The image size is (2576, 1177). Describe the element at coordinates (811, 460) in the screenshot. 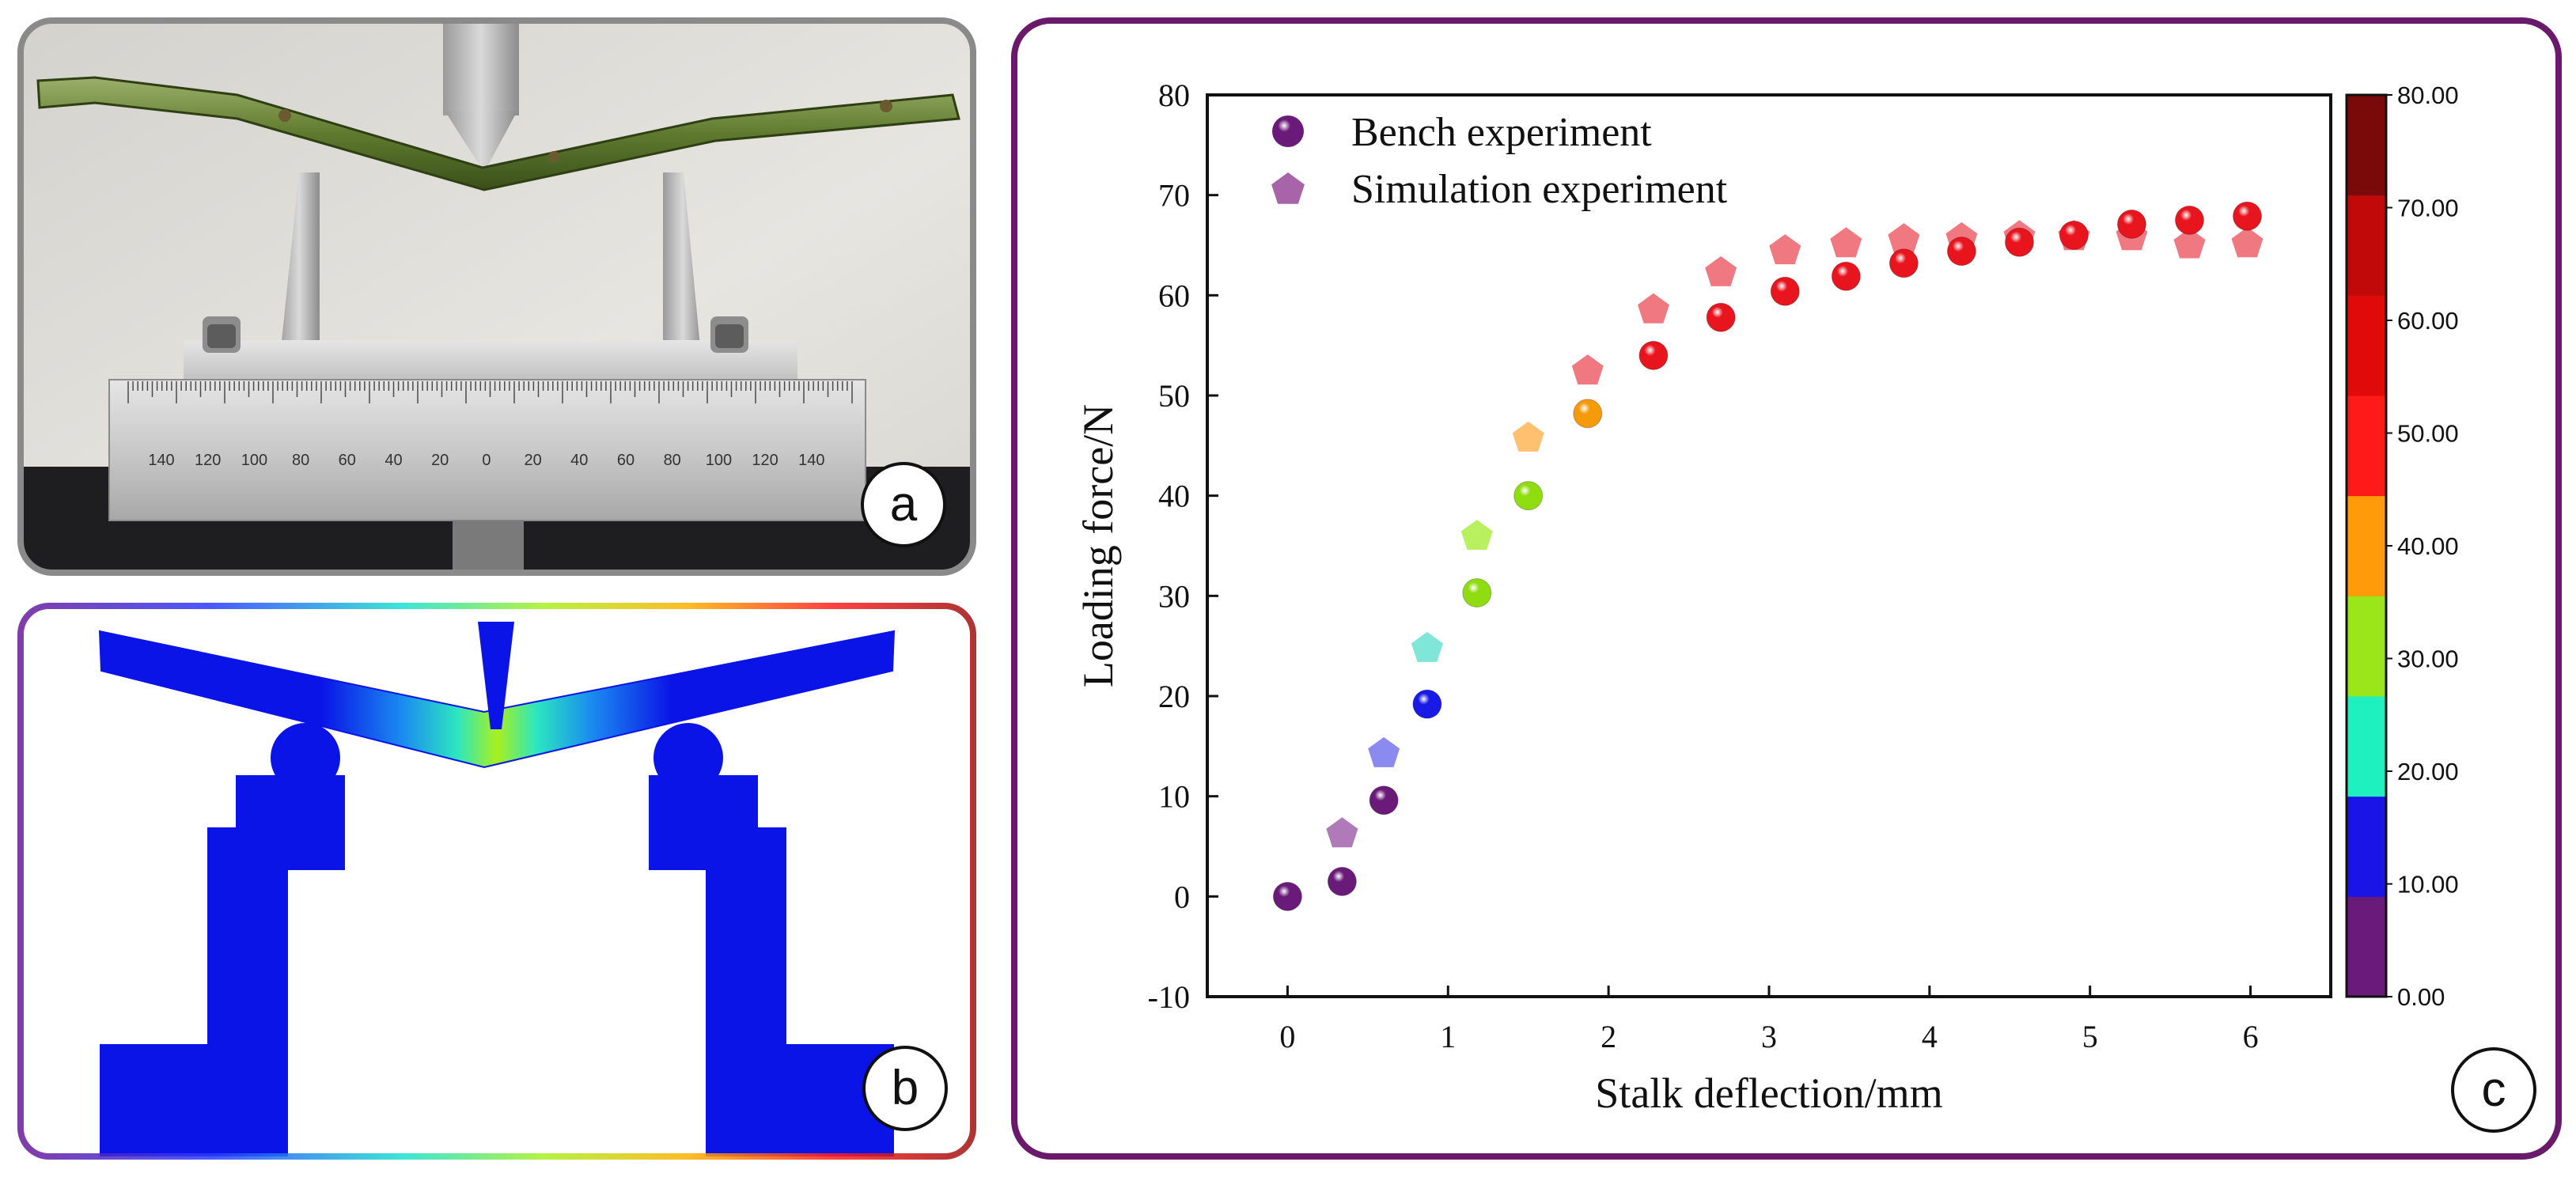

I see `ruler-label: 140` at that location.